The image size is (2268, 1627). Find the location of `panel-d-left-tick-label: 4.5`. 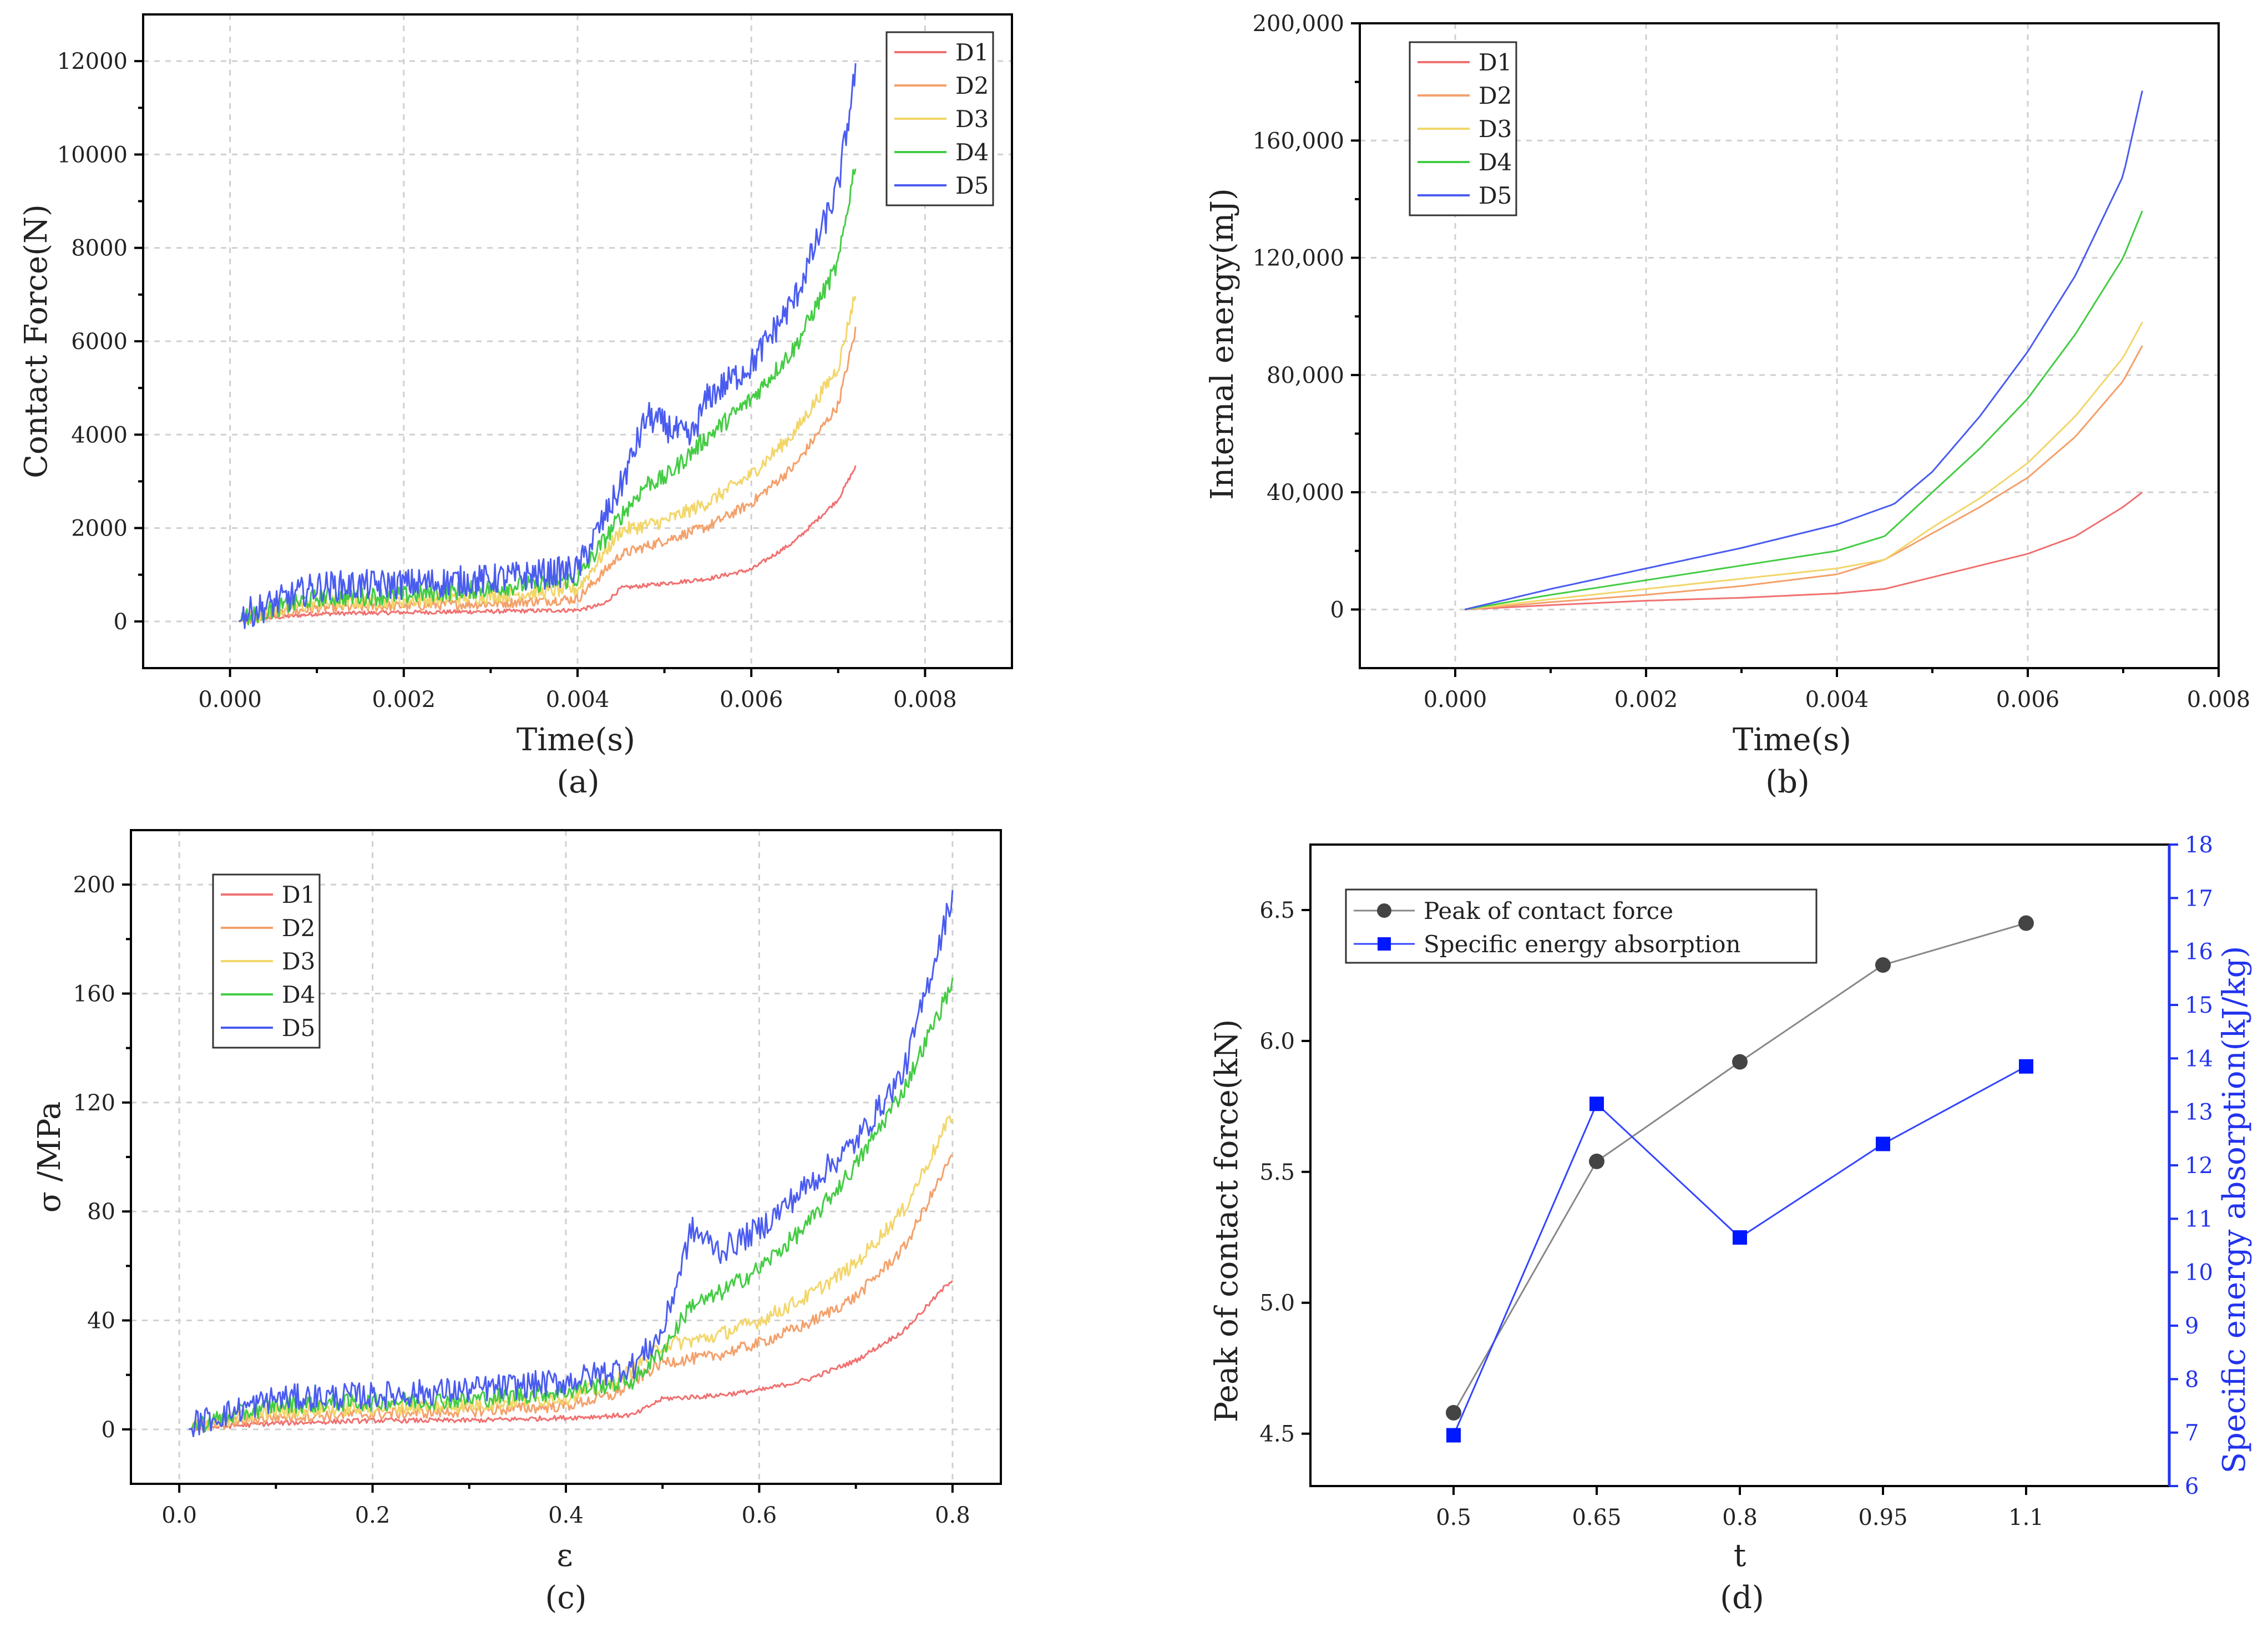

panel-d-left-tick-label: 4.5 is located at coordinates (1277, 1434).